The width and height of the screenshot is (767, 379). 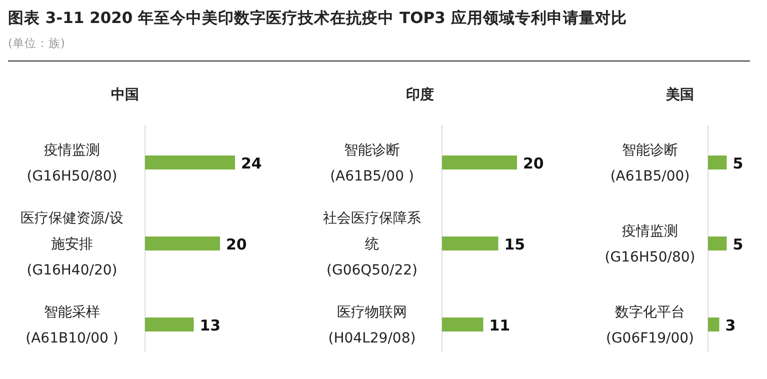 I want to click on data-label: 3, so click(x=730, y=325).